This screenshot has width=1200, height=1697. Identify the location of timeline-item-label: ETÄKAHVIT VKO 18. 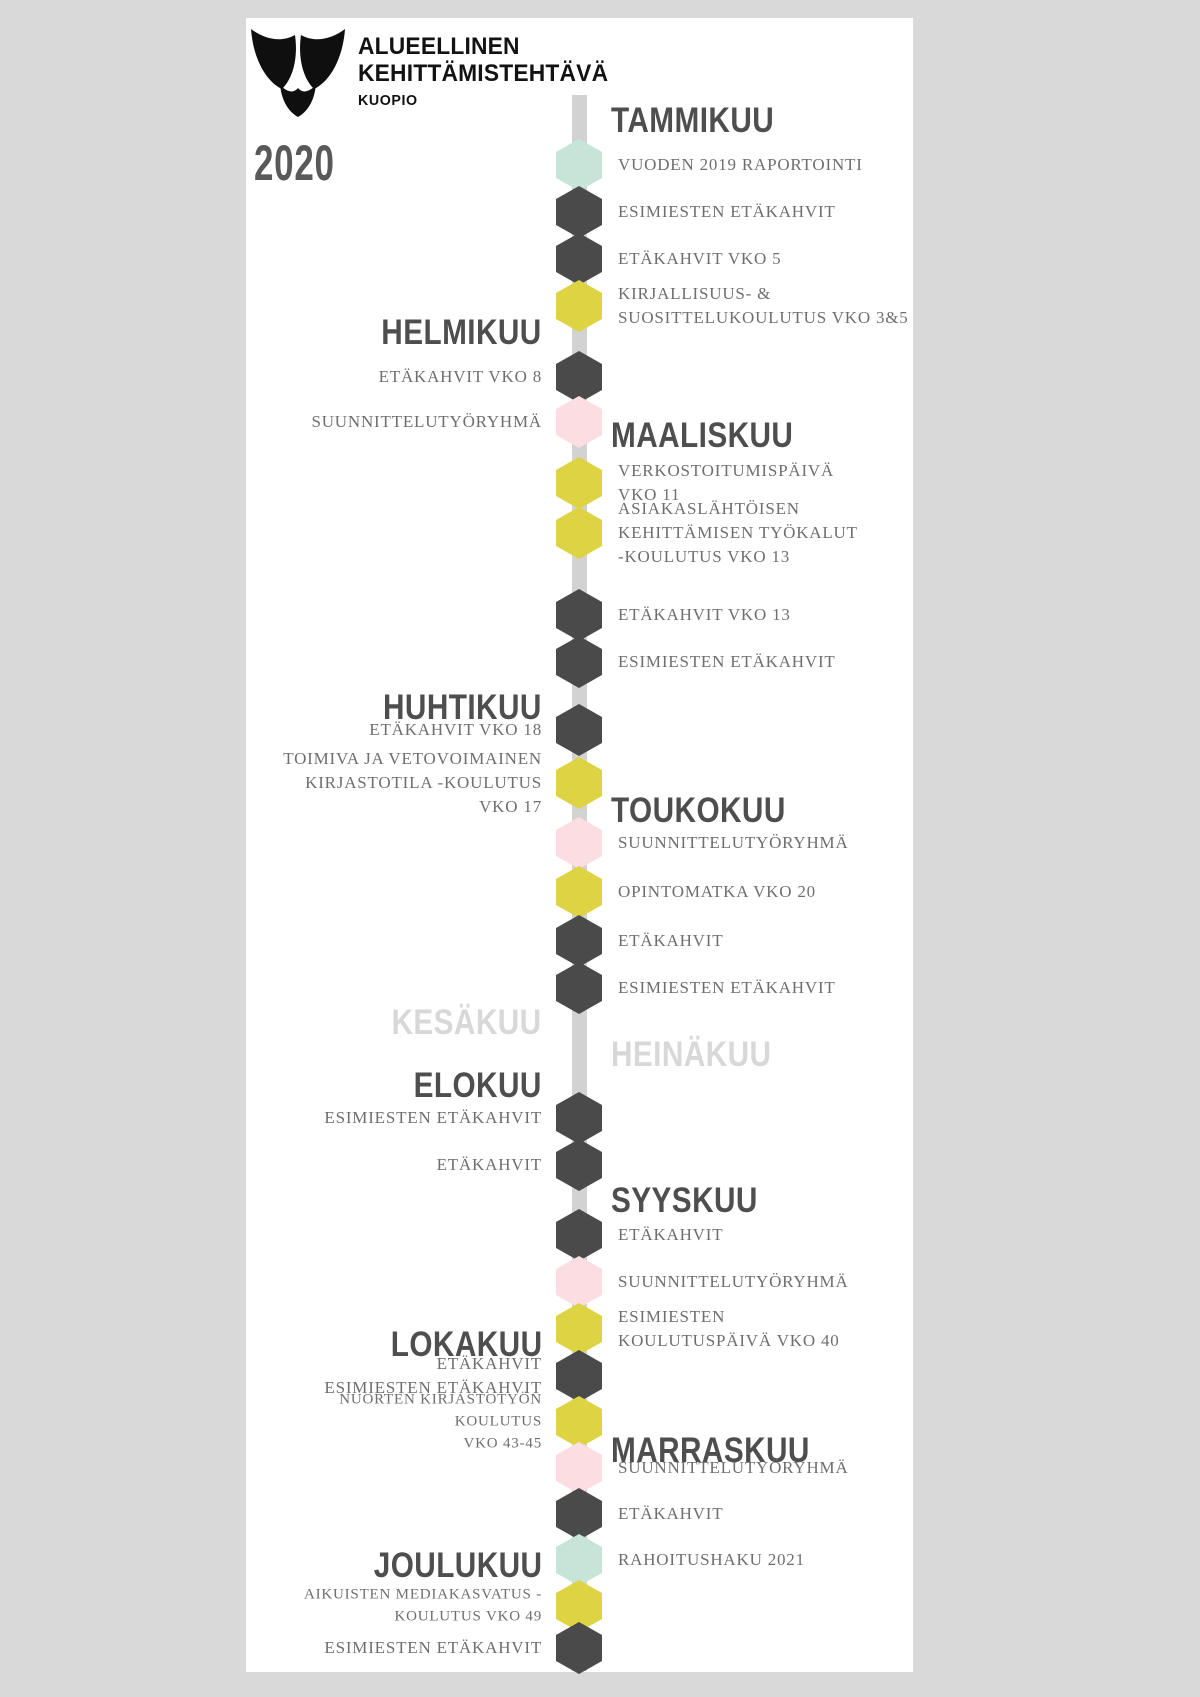
(455, 729).